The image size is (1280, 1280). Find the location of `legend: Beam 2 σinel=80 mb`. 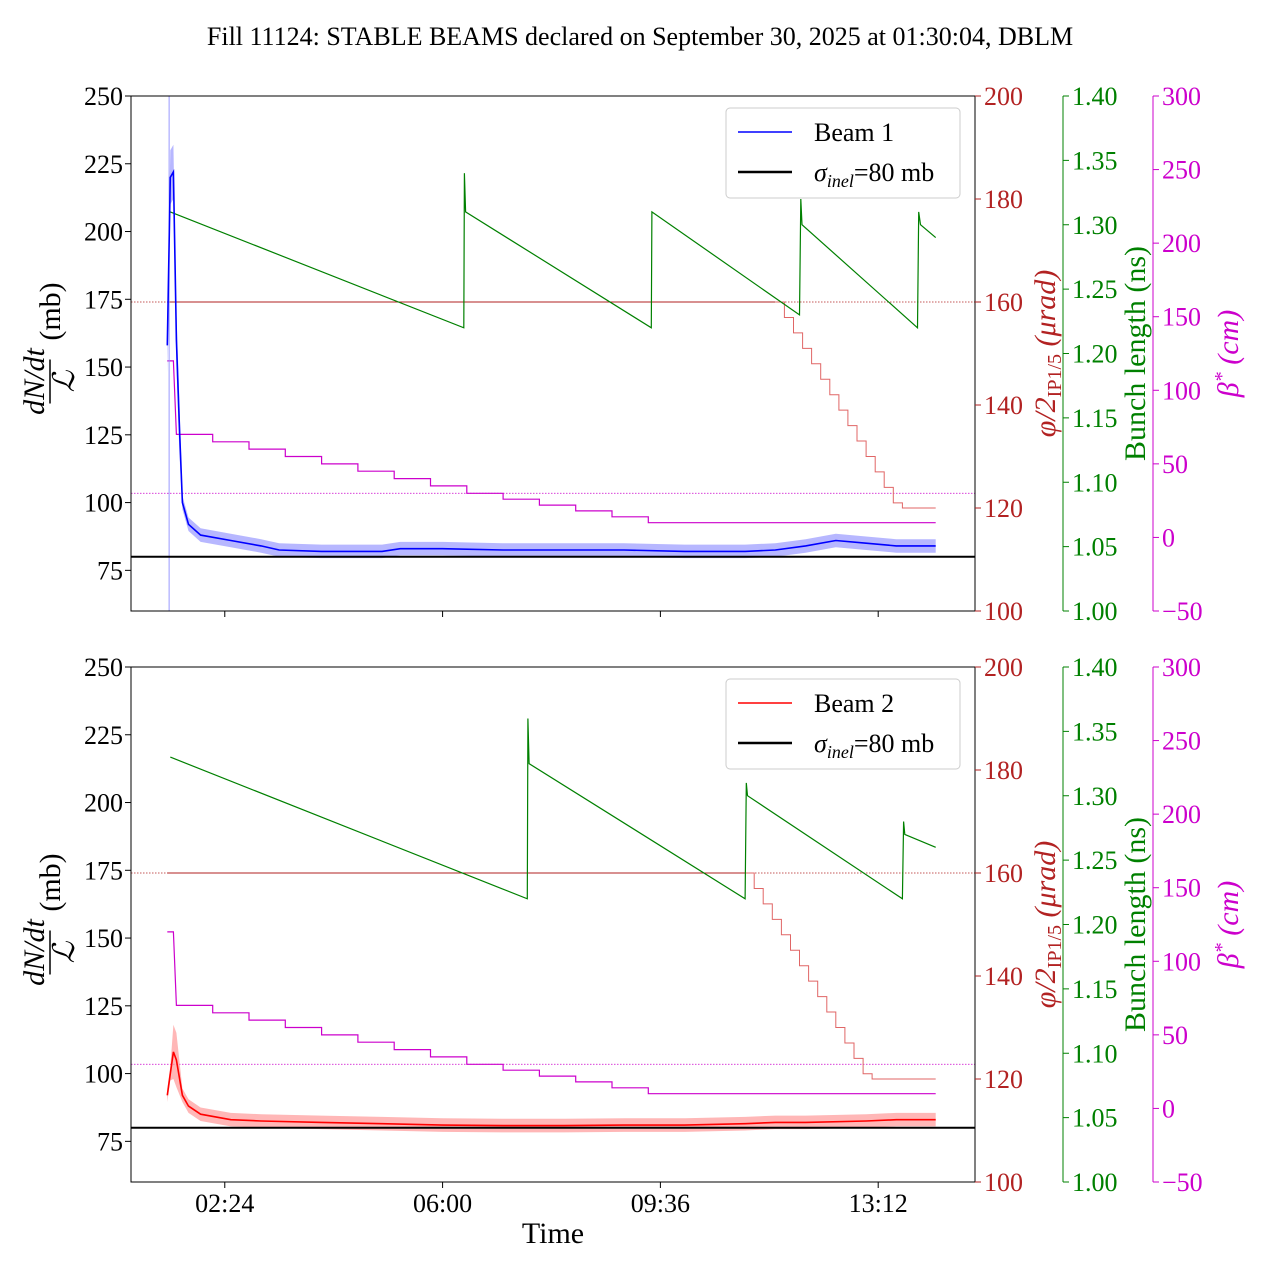

legend: Beam 2 σinel=80 mb is located at coordinates (843, 724).